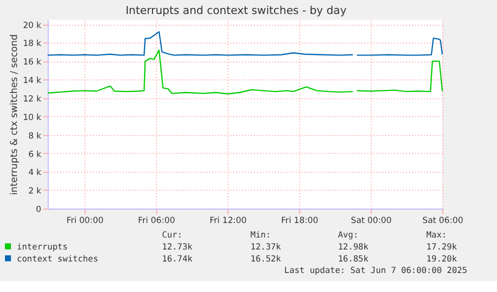 The image size is (497, 292). What do you see at coordinates (35, 191) in the screenshot?
I see `y-tick-label: 2 k` at bounding box center [35, 191].